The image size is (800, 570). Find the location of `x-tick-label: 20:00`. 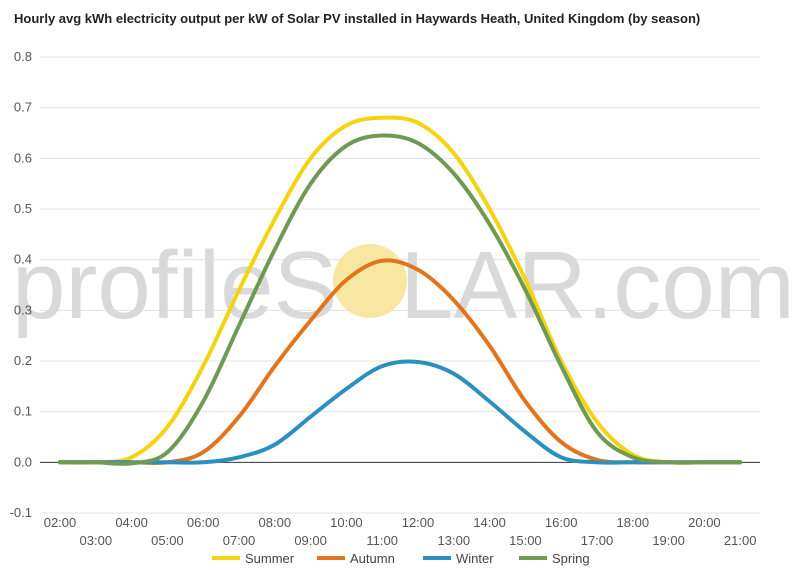

x-tick-label: 20:00 is located at coordinates (704, 522).